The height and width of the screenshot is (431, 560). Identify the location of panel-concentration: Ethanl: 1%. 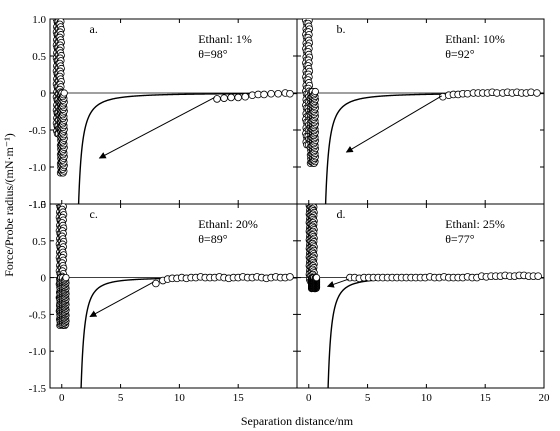
(225, 39).